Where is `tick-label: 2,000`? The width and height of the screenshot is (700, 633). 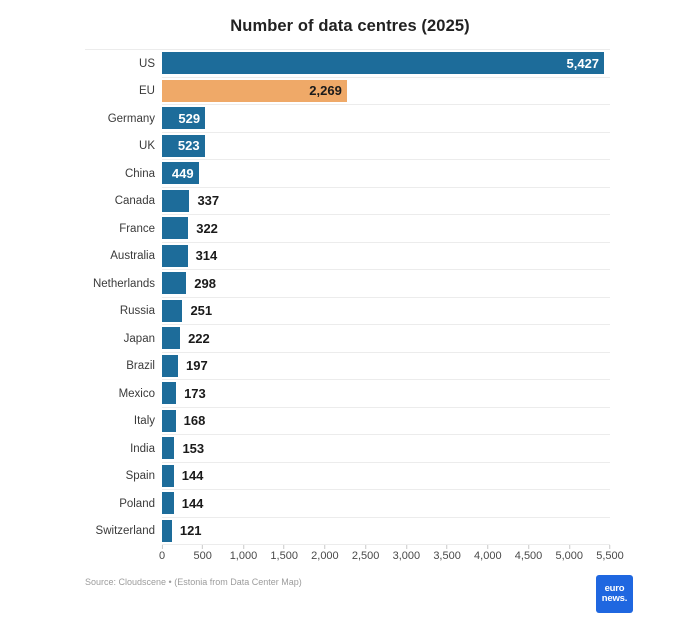 tick-label: 2,000 is located at coordinates (325, 556).